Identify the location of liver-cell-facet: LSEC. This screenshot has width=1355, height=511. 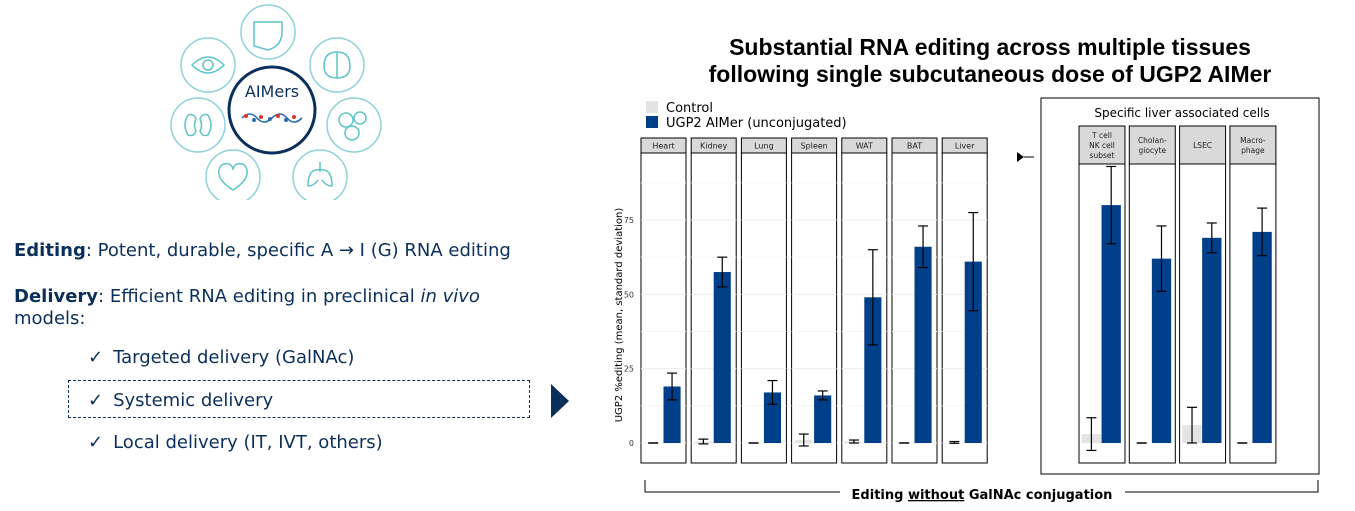
(1203, 294).